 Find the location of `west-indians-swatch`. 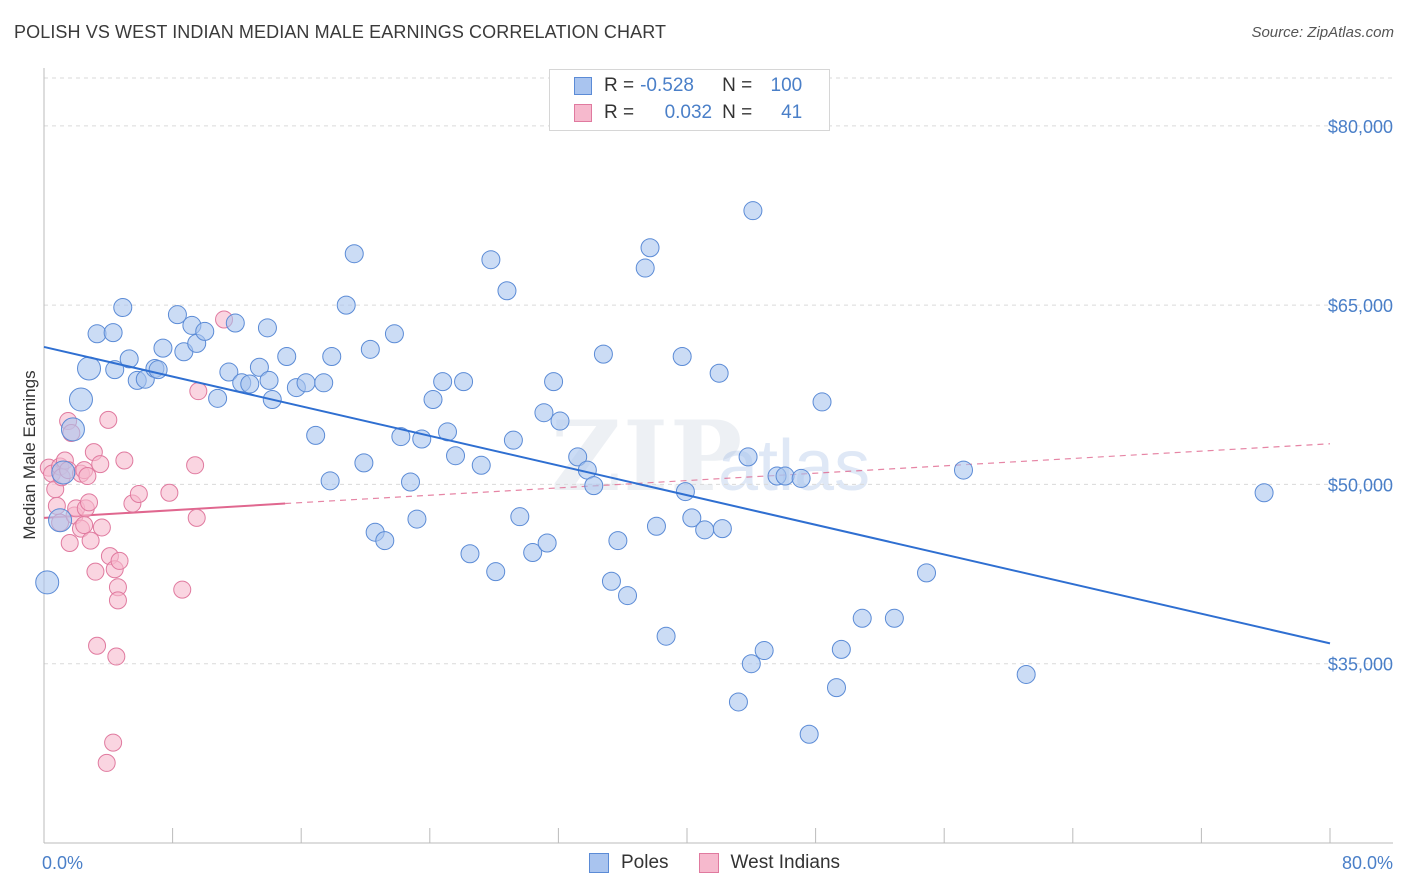

west-indians-swatch is located at coordinates (708, 863).